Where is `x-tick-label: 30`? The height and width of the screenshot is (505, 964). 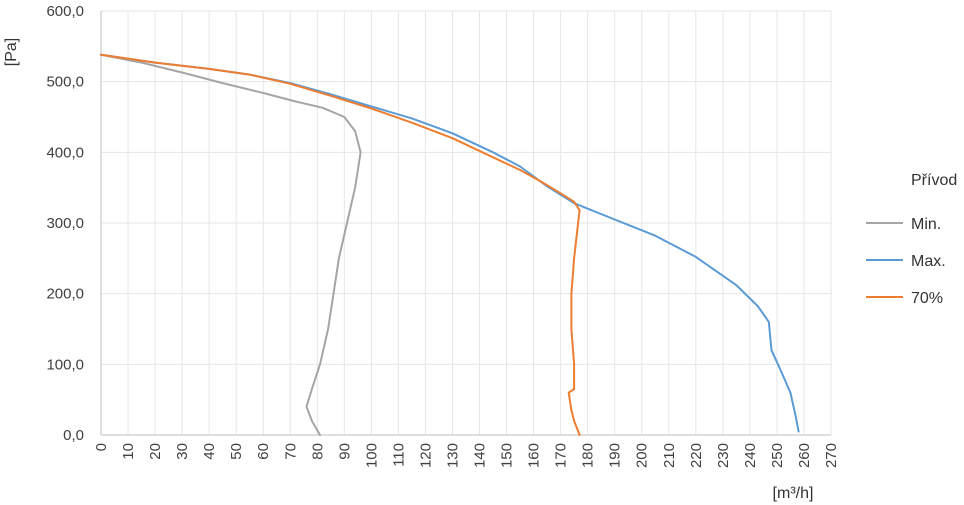
x-tick-label: 30 is located at coordinates (182, 451).